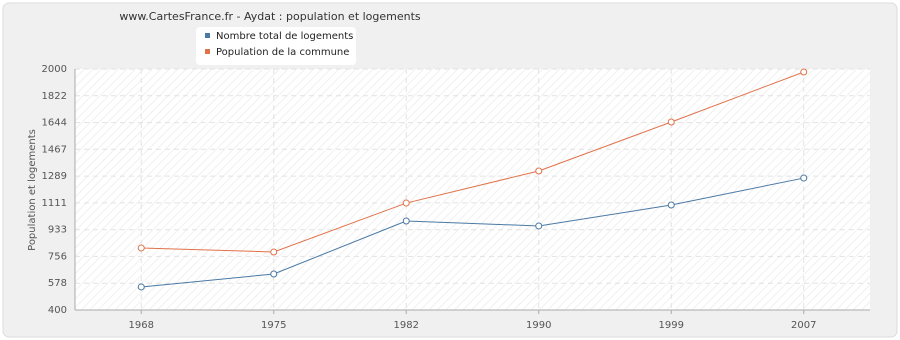 Image resolution: width=900 pixels, height=340 pixels. What do you see at coordinates (803, 325) in the screenshot?
I see `x-tick-label: 2007` at bounding box center [803, 325].